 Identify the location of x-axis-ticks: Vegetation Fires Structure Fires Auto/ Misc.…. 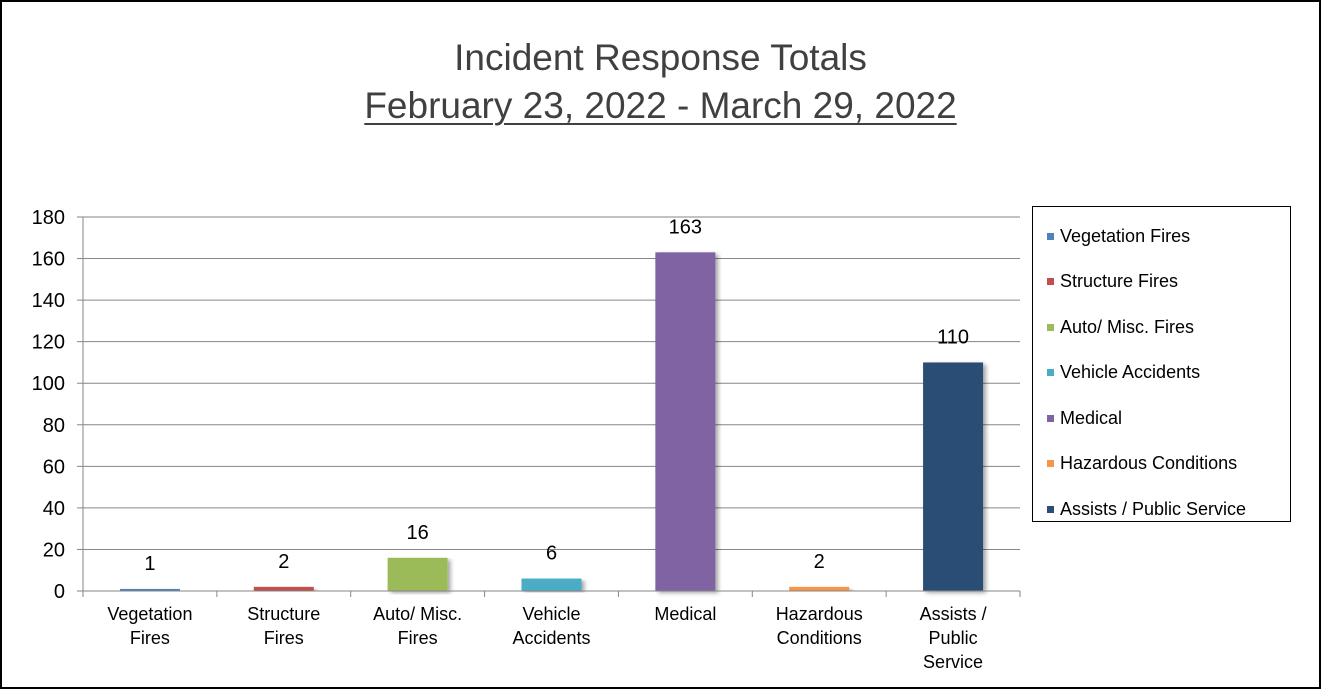
(546, 638).